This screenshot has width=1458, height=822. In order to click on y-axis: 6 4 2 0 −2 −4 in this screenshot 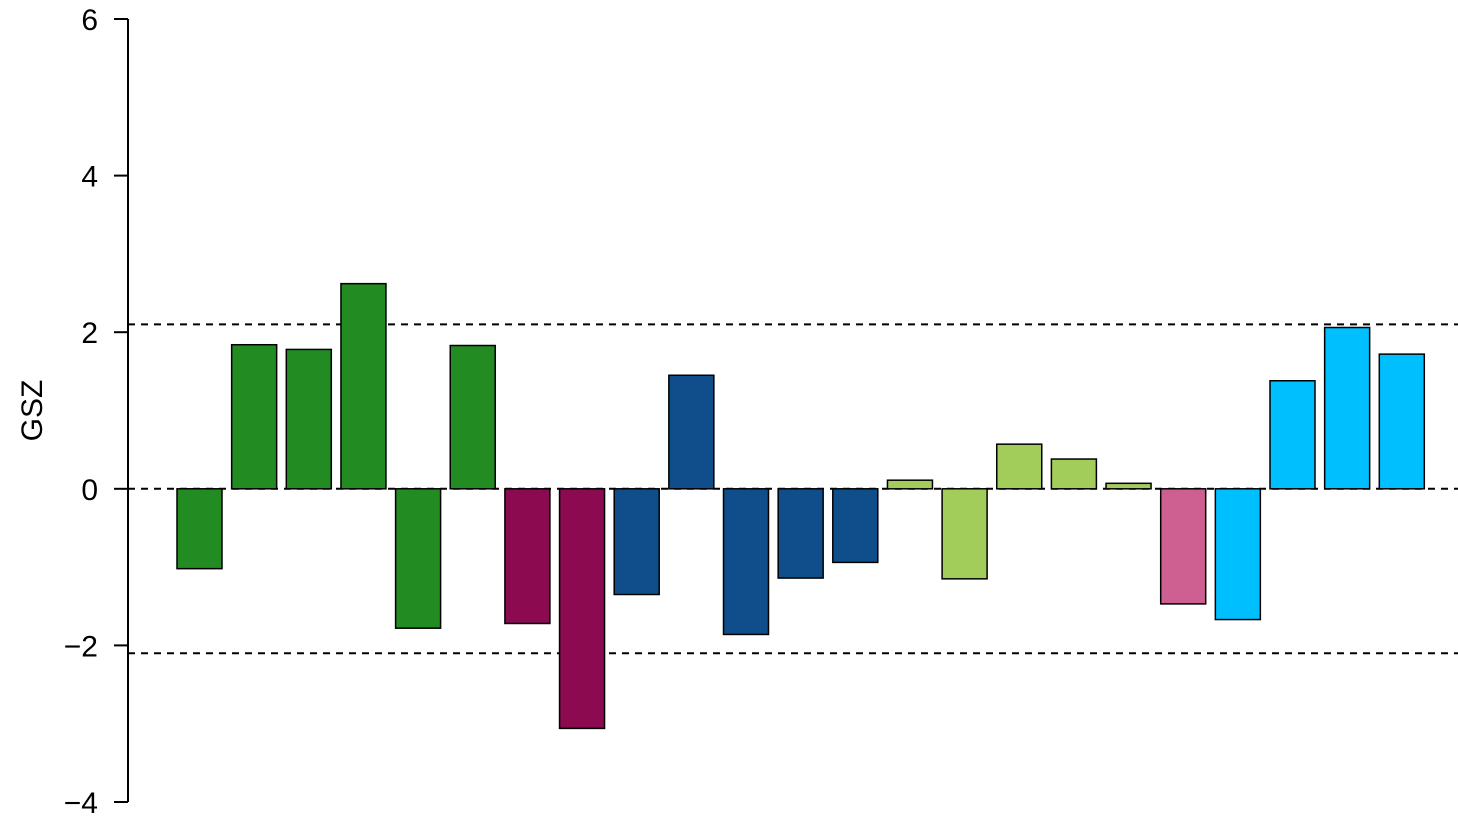, I will do `click(96, 412)`.